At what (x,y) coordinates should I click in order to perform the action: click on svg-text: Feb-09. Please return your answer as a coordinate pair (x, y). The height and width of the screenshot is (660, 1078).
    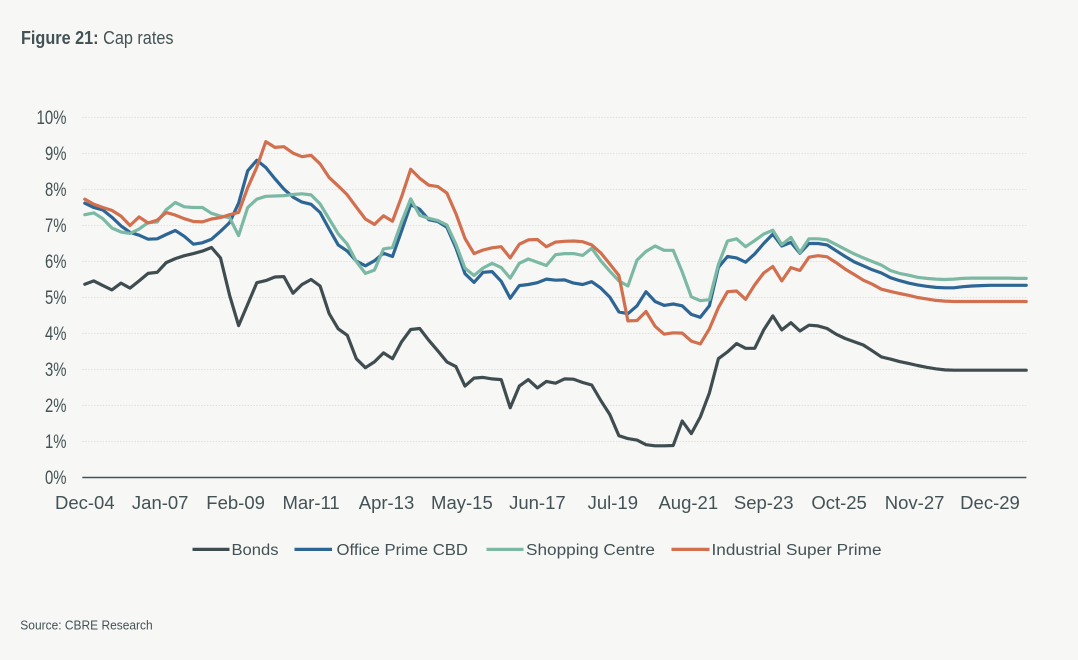
    Looking at the image, I should click on (235, 502).